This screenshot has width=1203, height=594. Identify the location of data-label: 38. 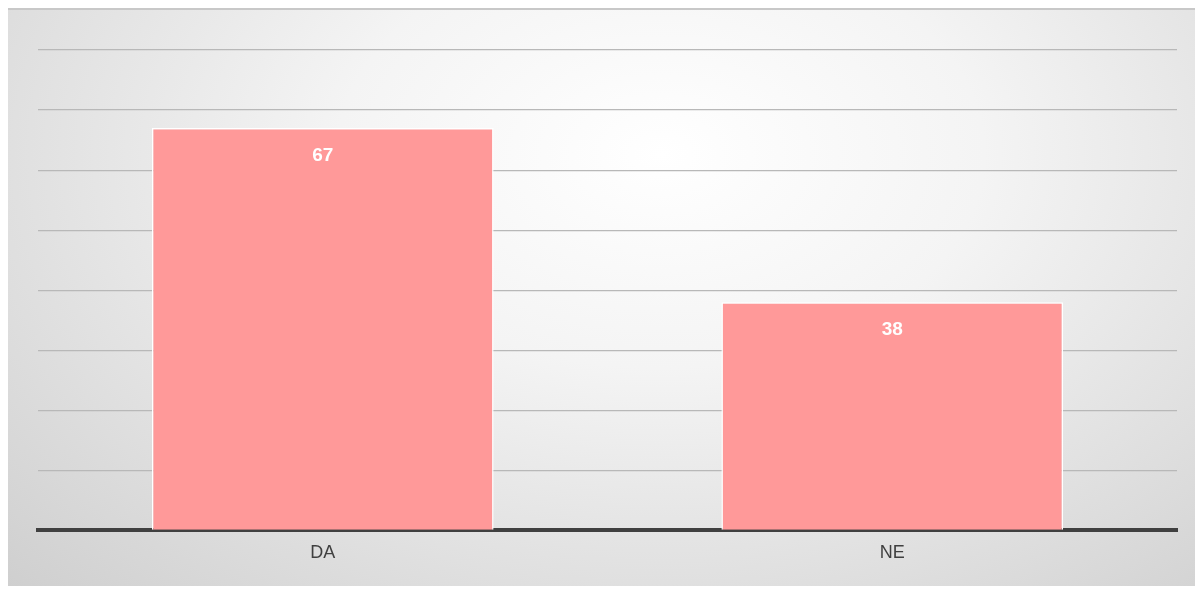
(892, 329).